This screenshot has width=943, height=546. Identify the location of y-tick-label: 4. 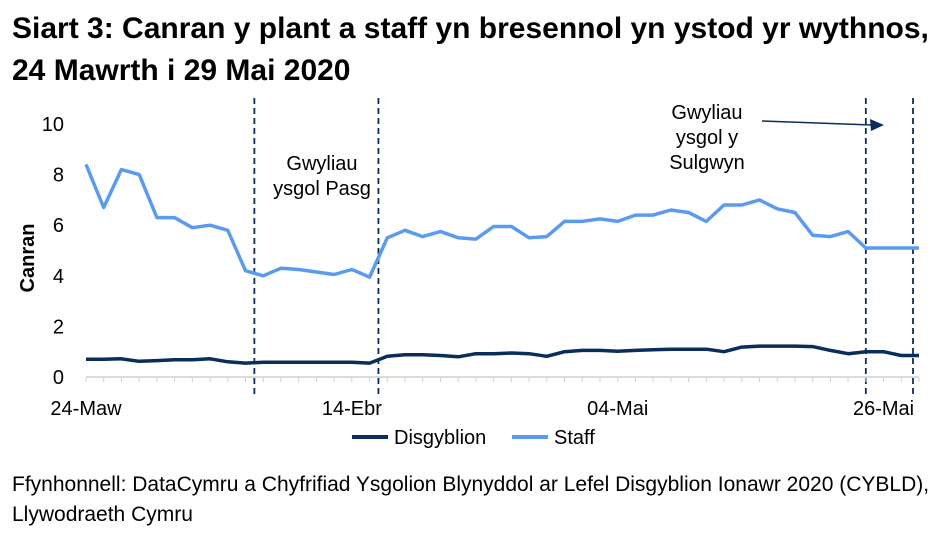
(58, 277).